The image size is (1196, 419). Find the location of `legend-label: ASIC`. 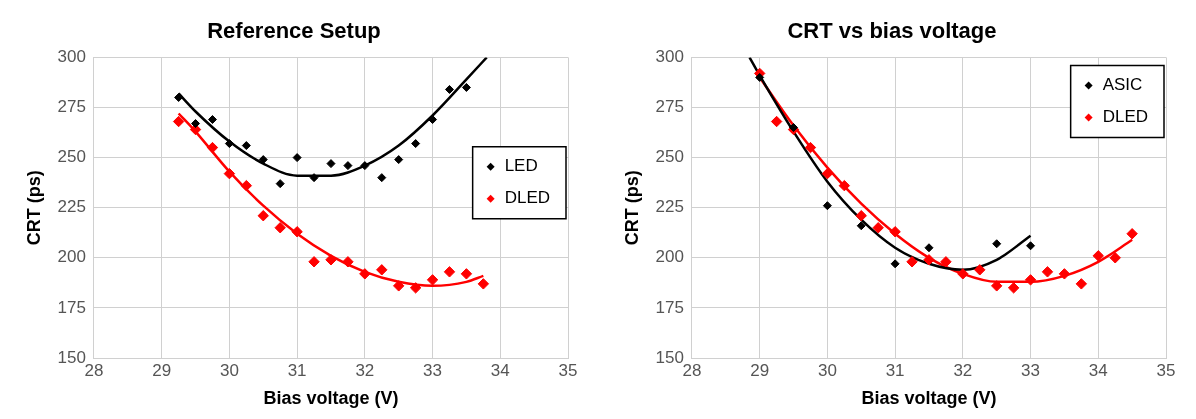

legend-label: ASIC is located at coordinates (1122, 85).